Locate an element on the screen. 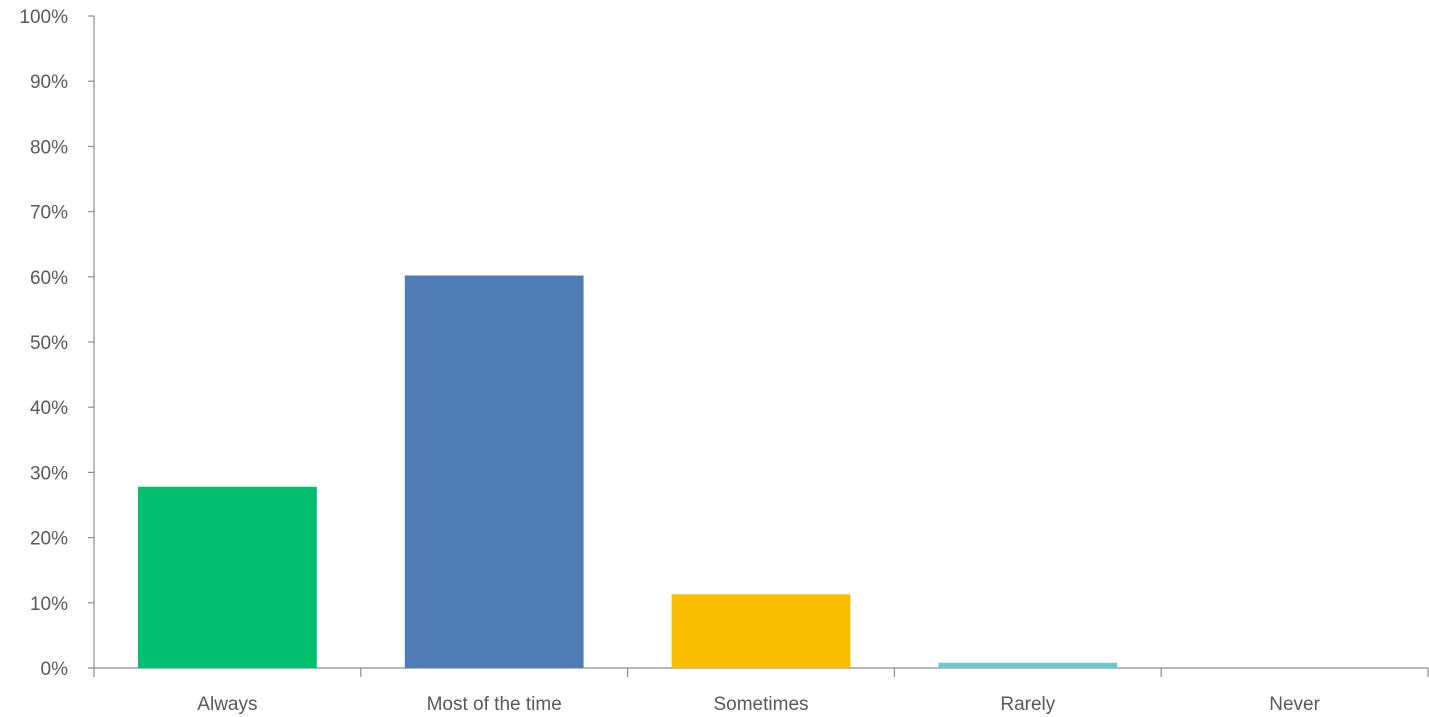 Image resolution: width=1429 pixels, height=717 pixels. bar-rarely is located at coordinates (1028, 665).